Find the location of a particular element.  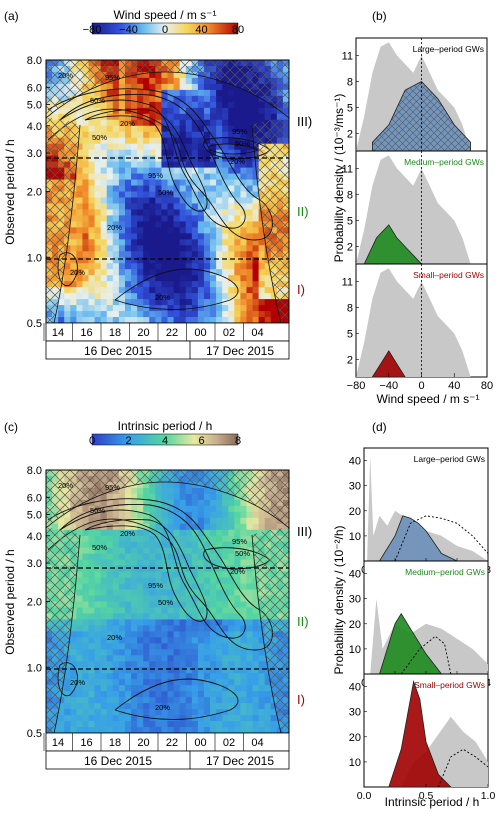

ytick-label: 4.0 is located at coordinates (34, 537).